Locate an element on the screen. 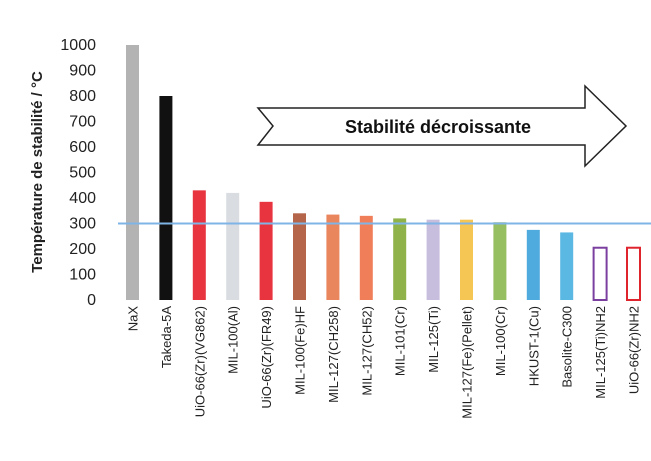 The height and width of the screenshot is (461, 651). y-tick-label: 300 is located at coordinates (82, 224).